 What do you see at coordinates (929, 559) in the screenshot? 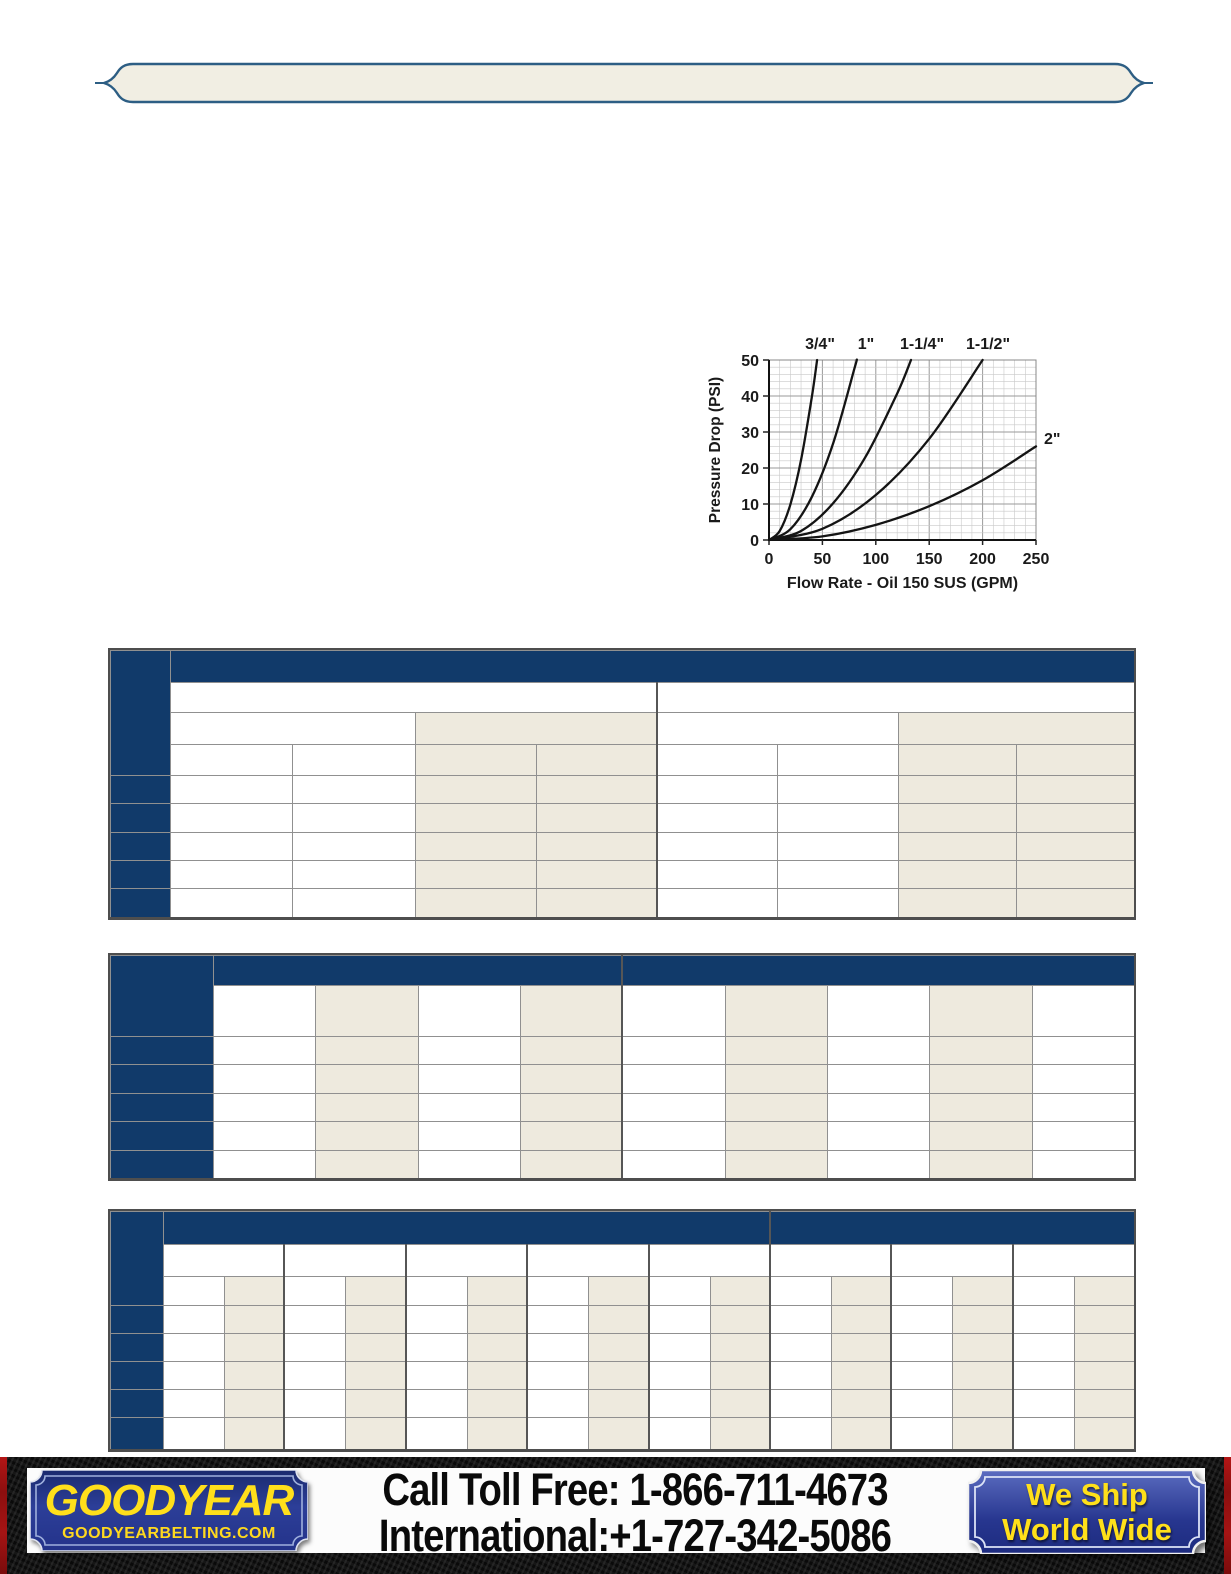
I see `x-tick-label: 150` at bounding box center [929, 559].